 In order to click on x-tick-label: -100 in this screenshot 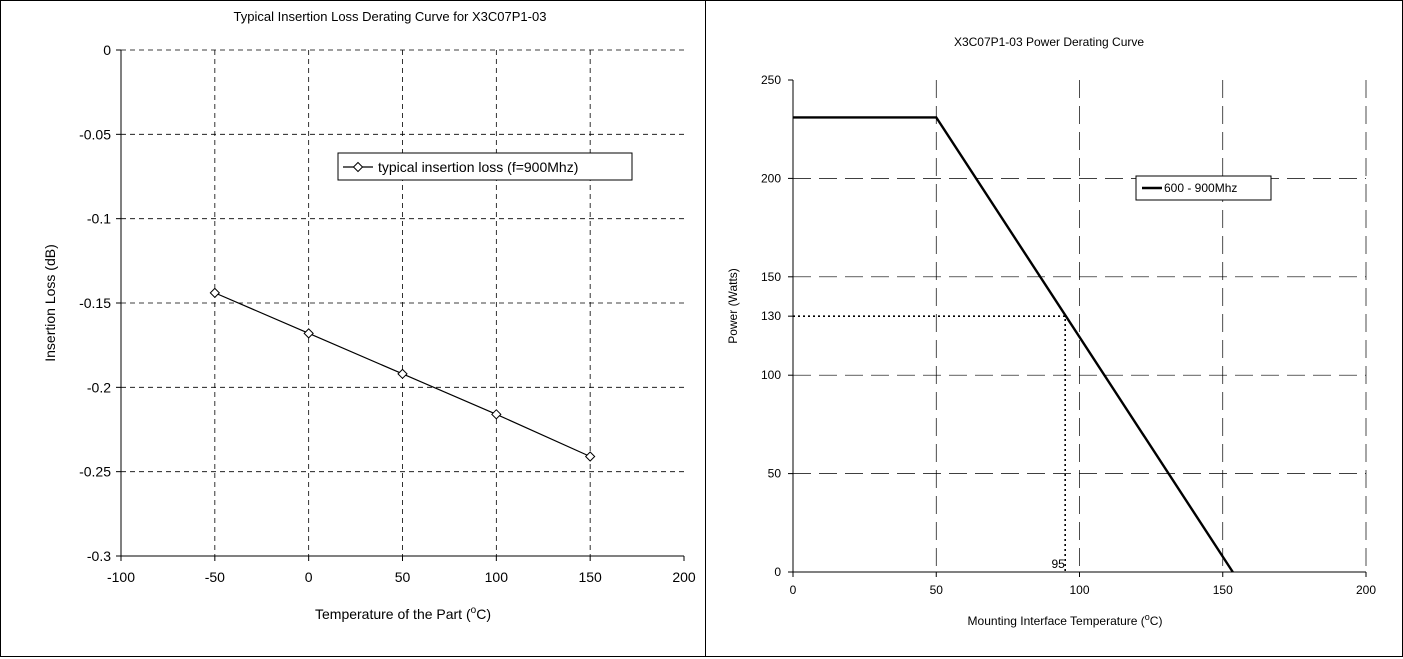, I will do `click(121, 577)`.